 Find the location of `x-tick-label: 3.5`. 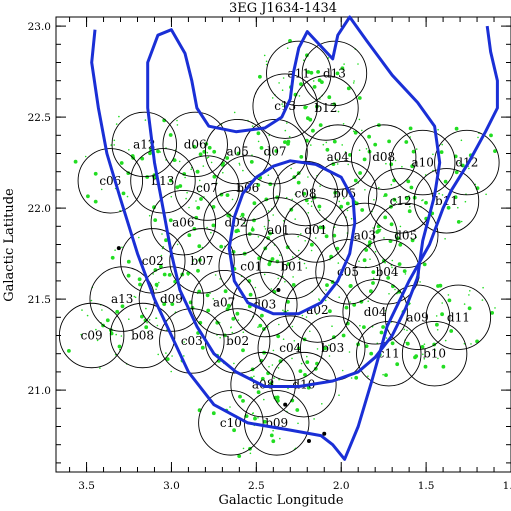

x-tick-label: 3.5 is located at coordinates (86, 486).